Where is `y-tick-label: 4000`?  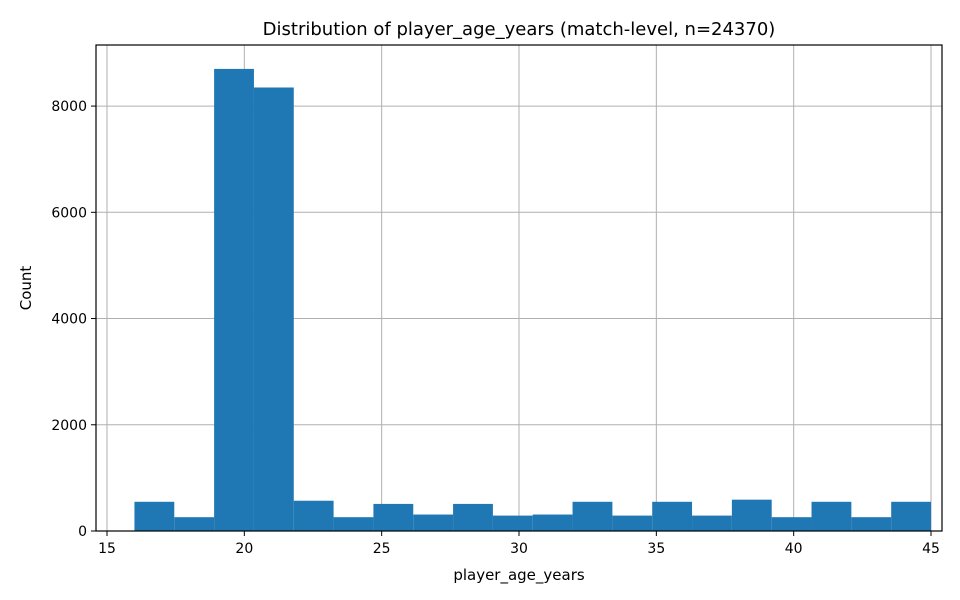
y-tick-label: 4000 is located at coordinates (69, 320).